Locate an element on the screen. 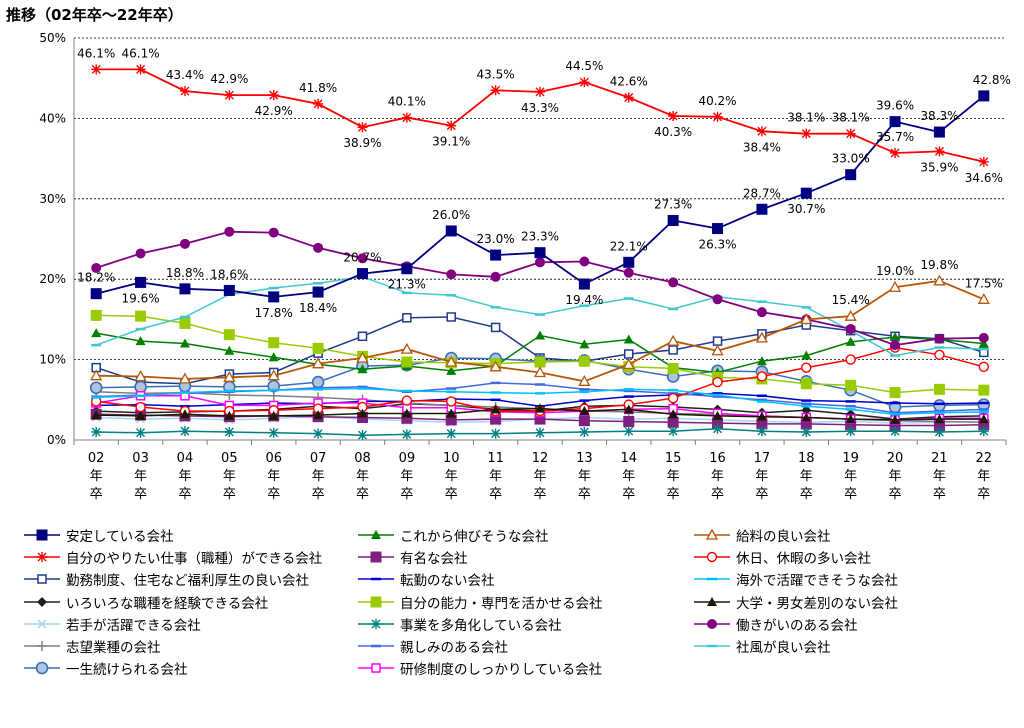 The width and height of the screenshot is (1024, 728). x-tick-label: 20 is located at coordinates (895, 458).